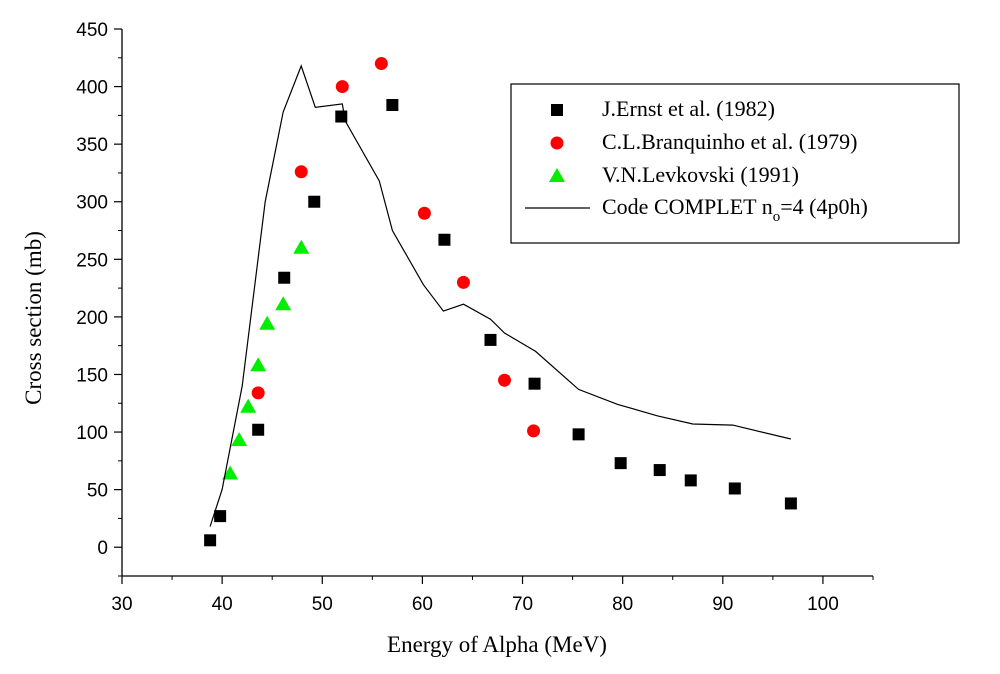 This screenshot has height=674, width=1000. What do you see at coordinates (722, 604) in the screenshot?
I see `x-tick-label: 90` at bounding box center [722, 604].